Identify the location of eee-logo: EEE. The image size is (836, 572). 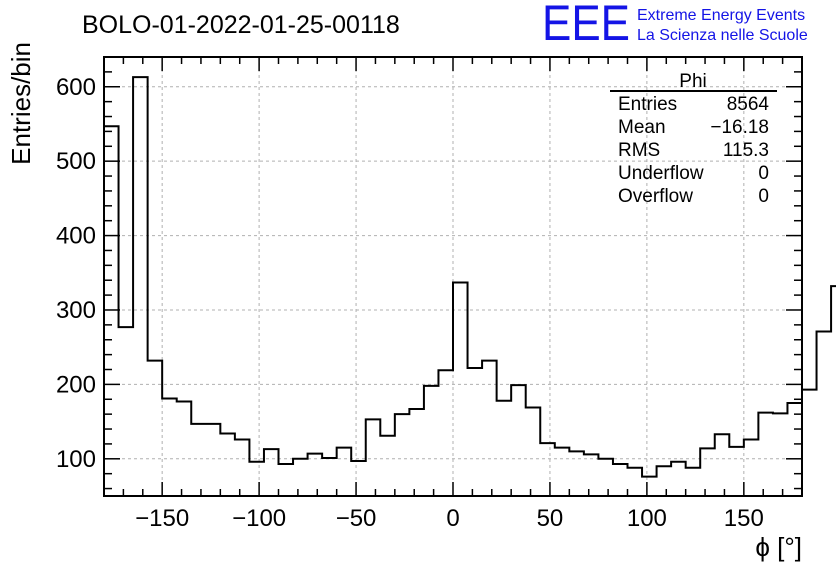
(586, 25).